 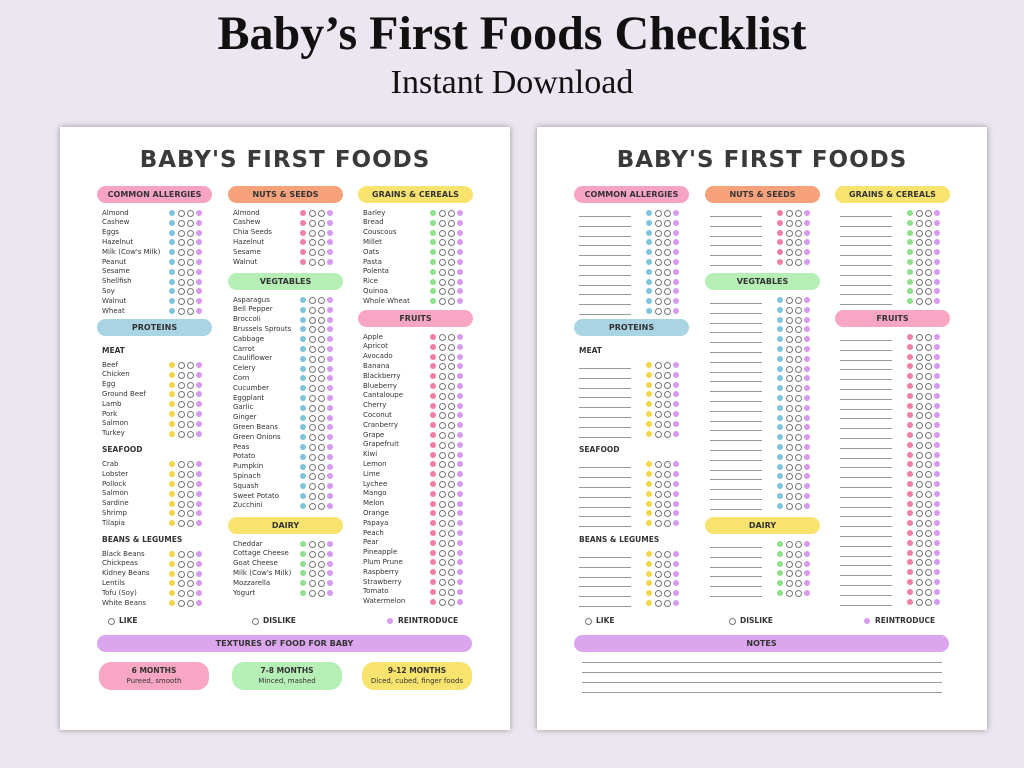 I want to click on food-item: Sardine, so click(x=115, y=503).